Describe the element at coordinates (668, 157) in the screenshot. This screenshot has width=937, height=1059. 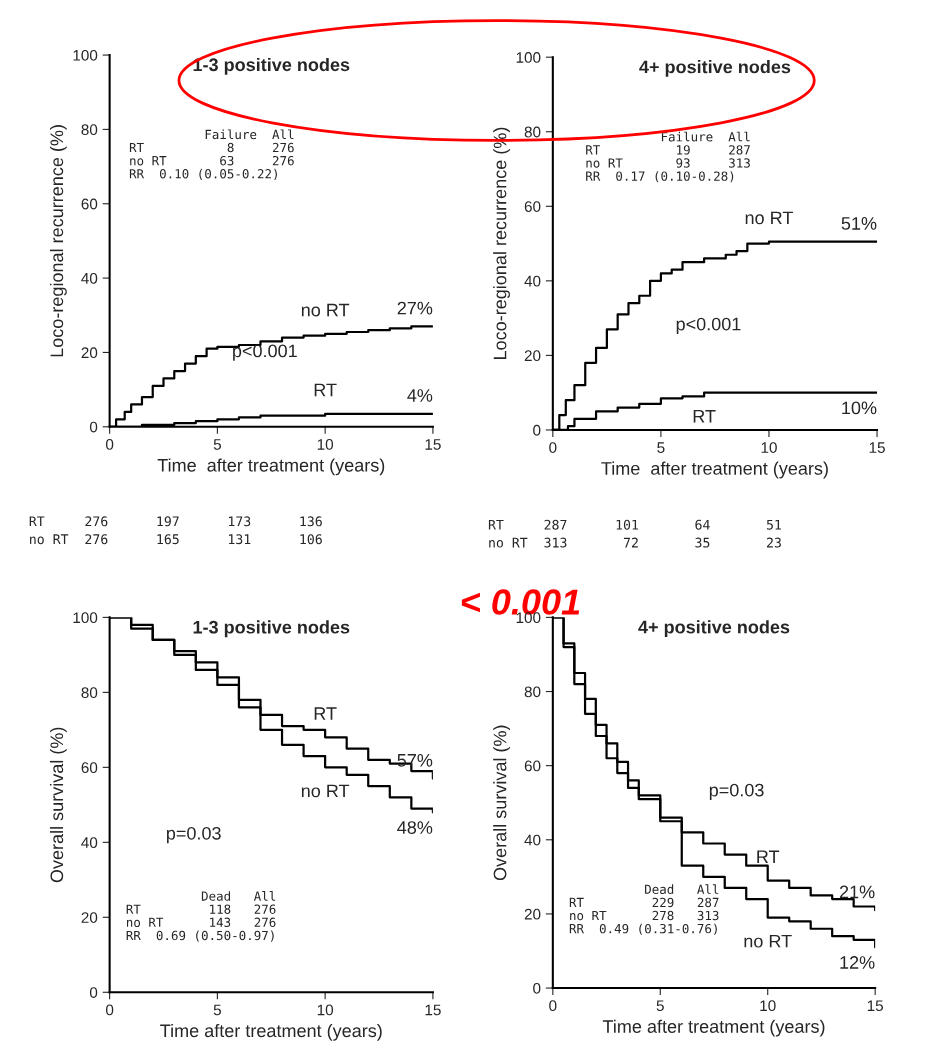
I see `annotation: Failure All RT 19 287 no RT 93 313 RR 0.17 (0.10-0.28)` at that location.